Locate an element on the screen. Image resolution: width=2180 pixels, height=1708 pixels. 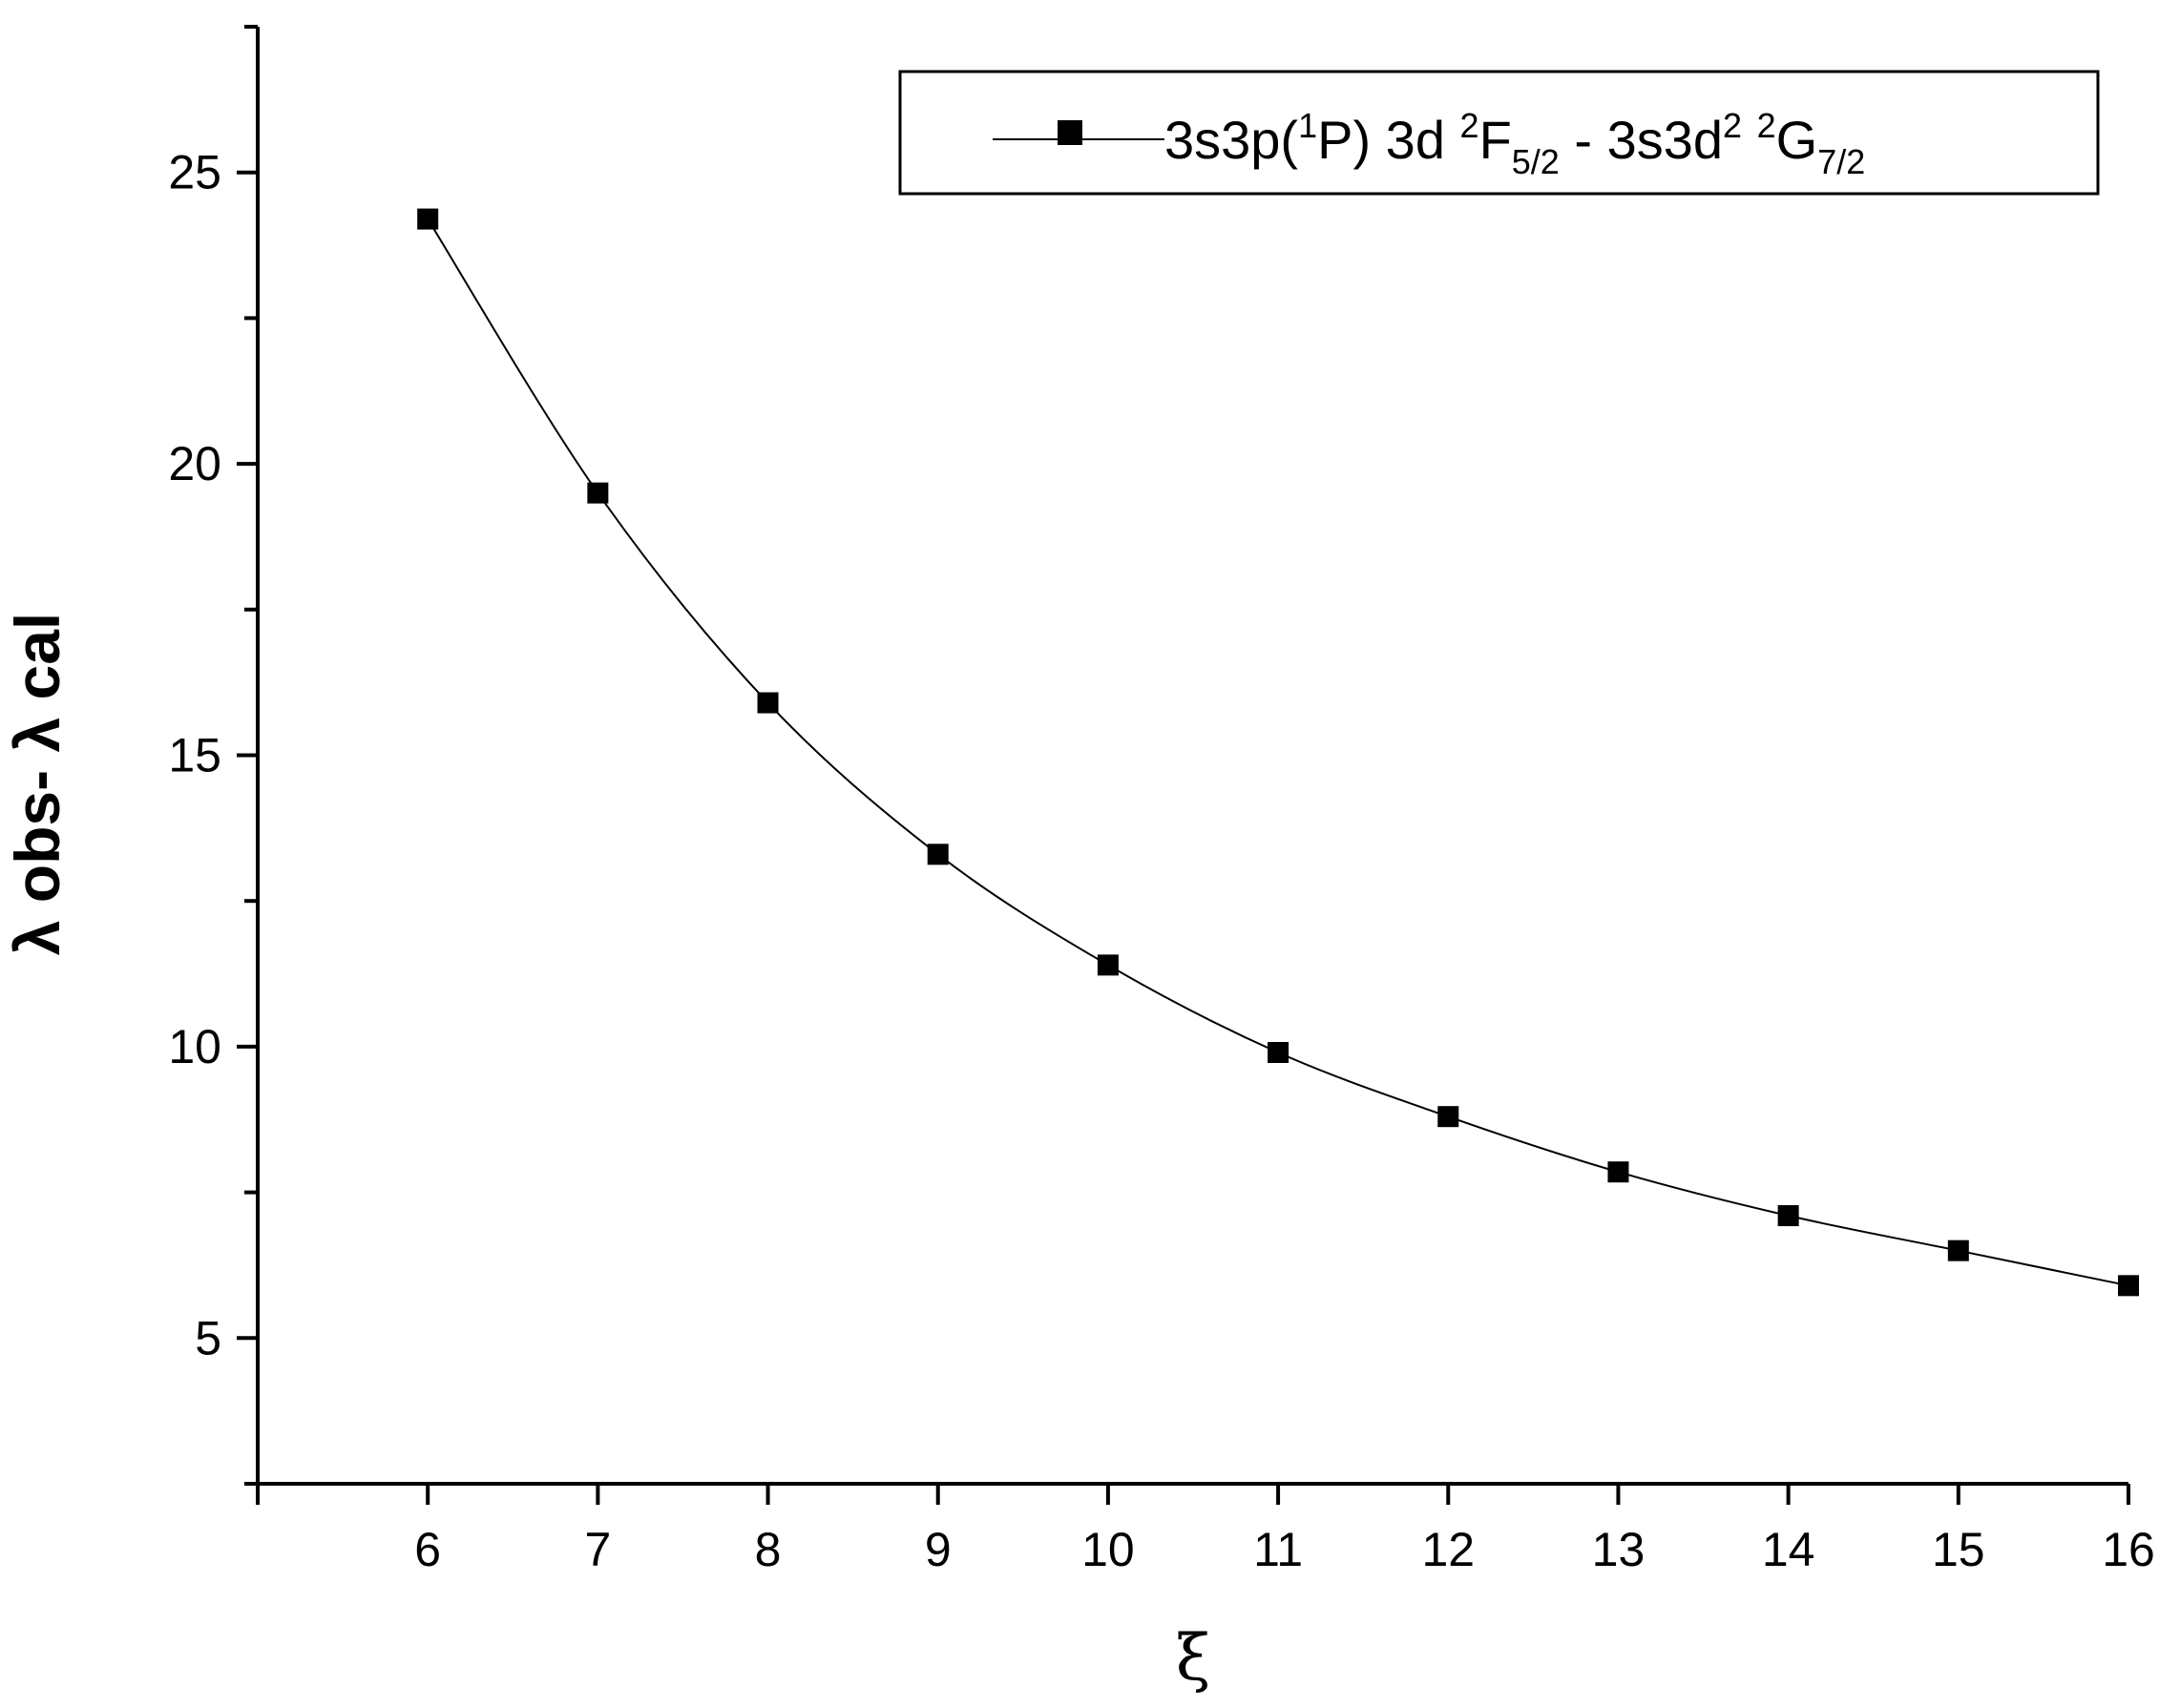
x-tick-label: 11 is located at coordinates (1278, 1549).